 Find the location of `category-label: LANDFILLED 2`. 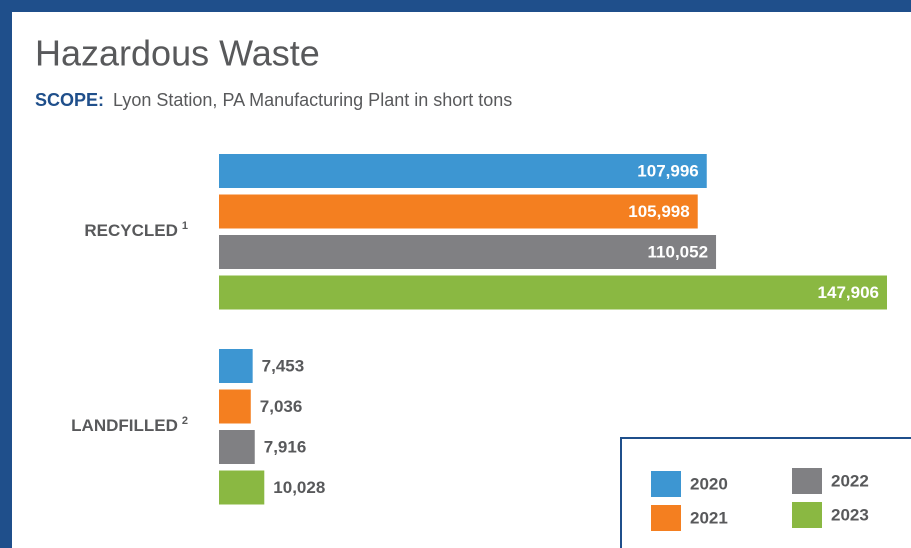

category-label: LANDFILLED 2 is located at coordinates (129, 425).